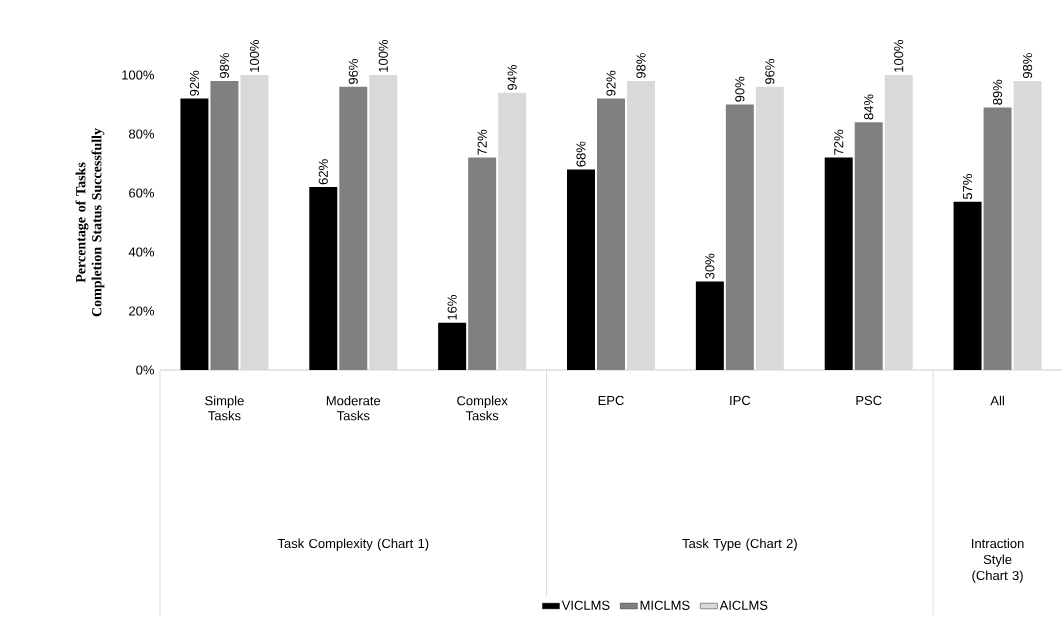 The image size is (1062, 619). What do you see at coordinates (142, 311) in the screenshot?
I see `y-tick-label: 20%` at bounding box center [142, 311].